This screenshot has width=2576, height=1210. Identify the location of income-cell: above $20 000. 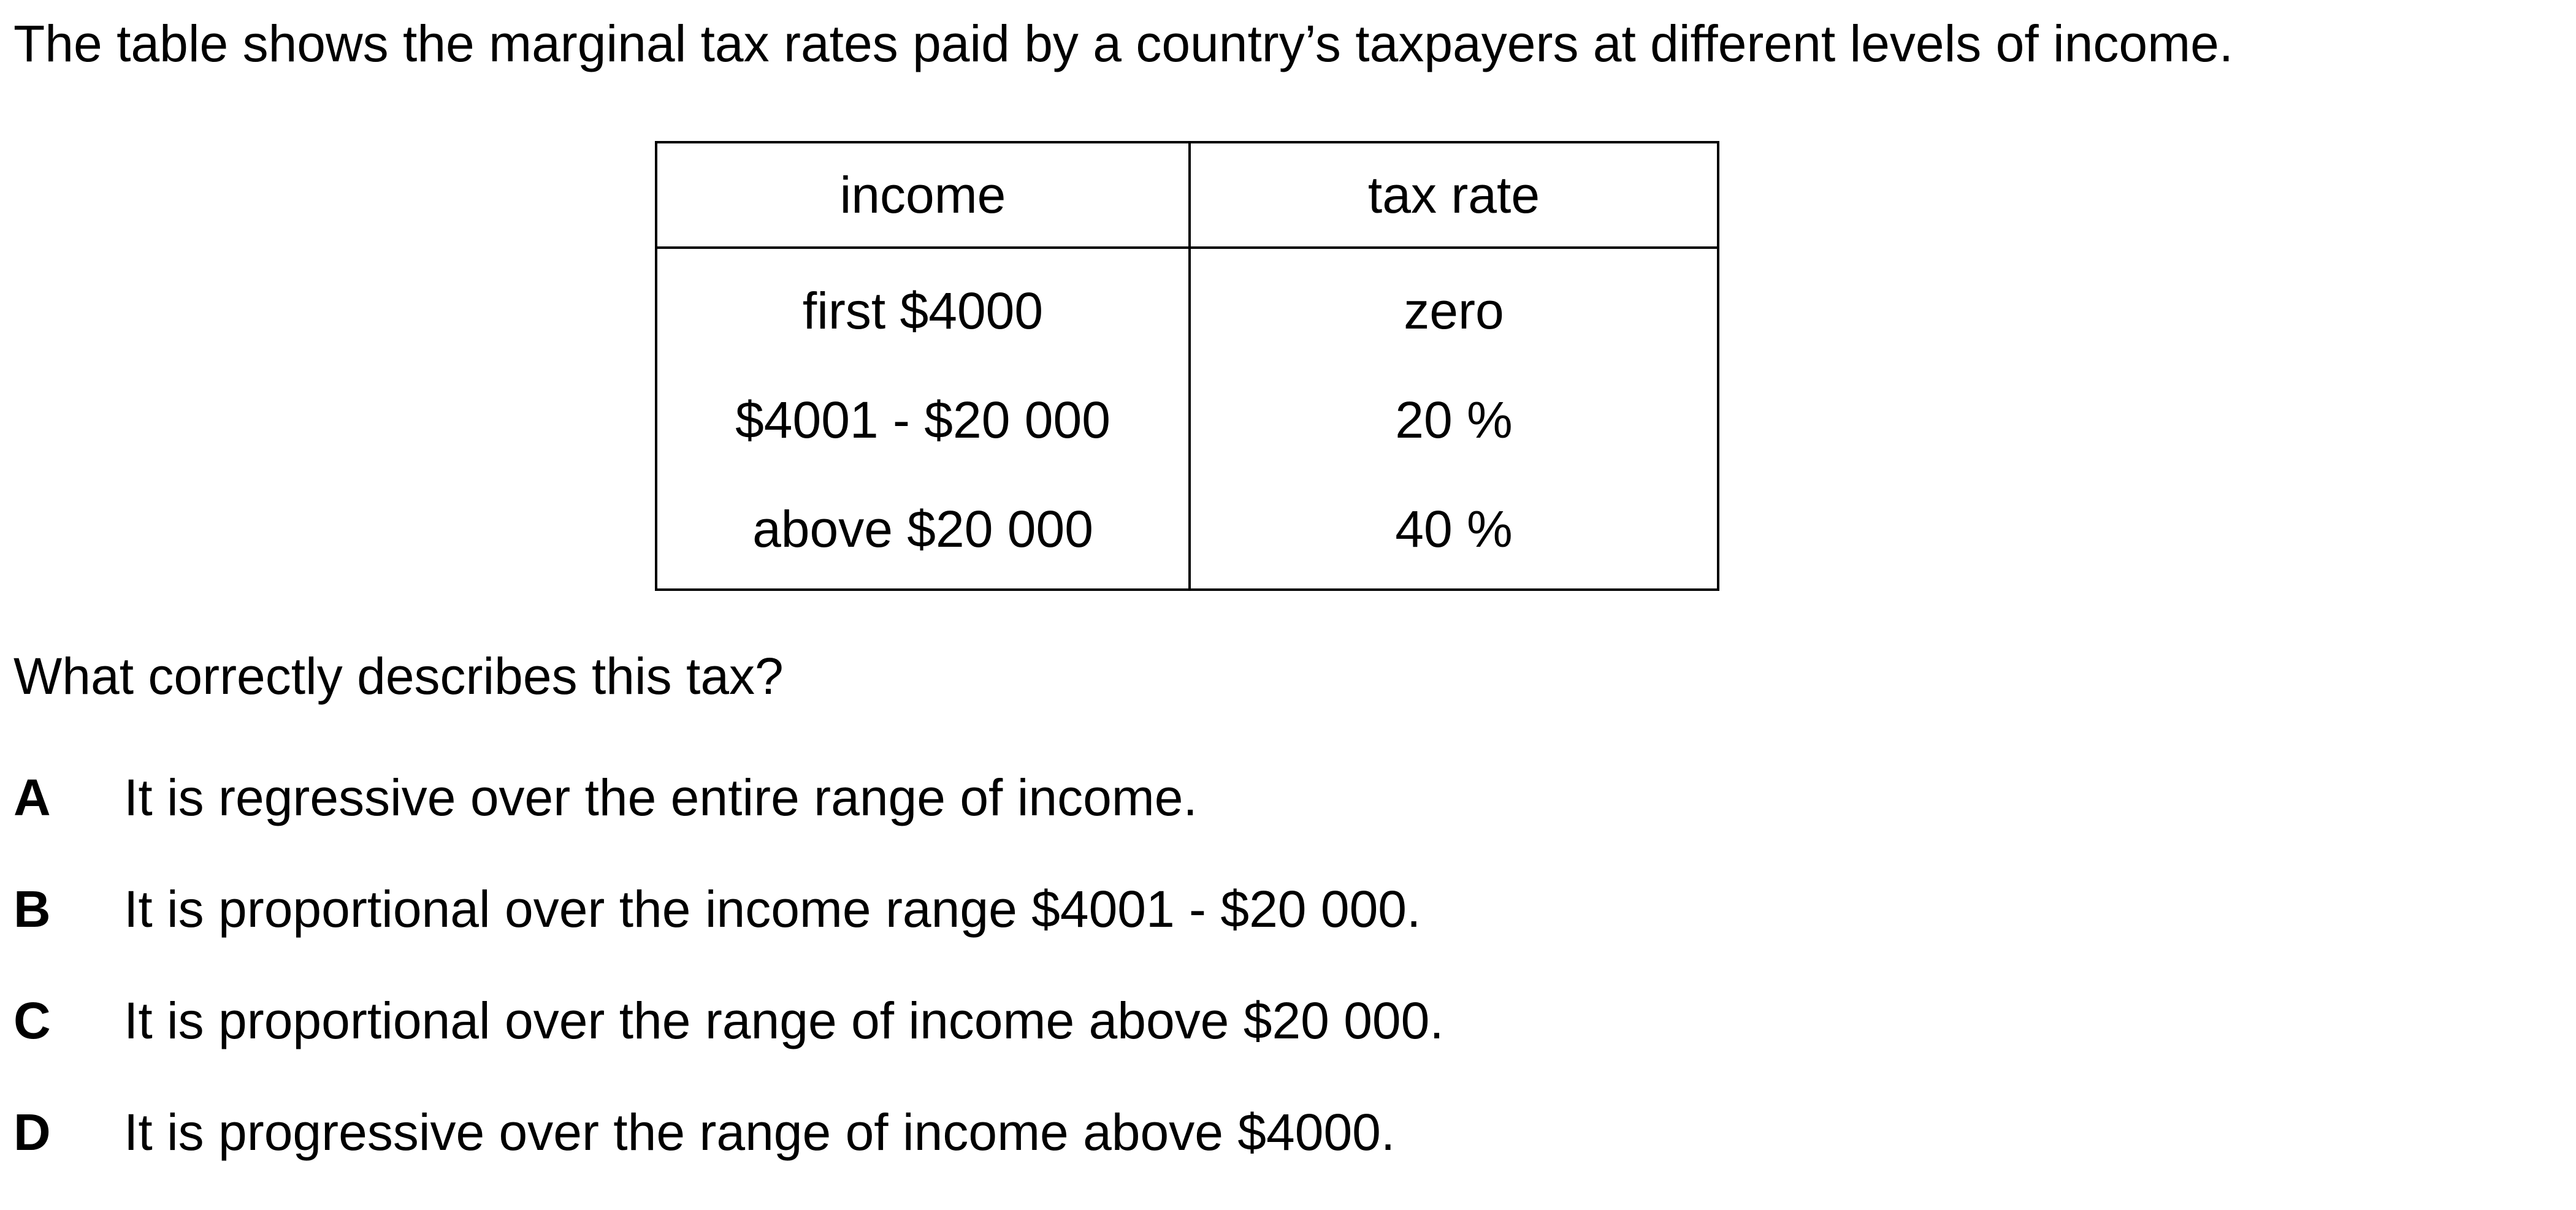
(923, 532).